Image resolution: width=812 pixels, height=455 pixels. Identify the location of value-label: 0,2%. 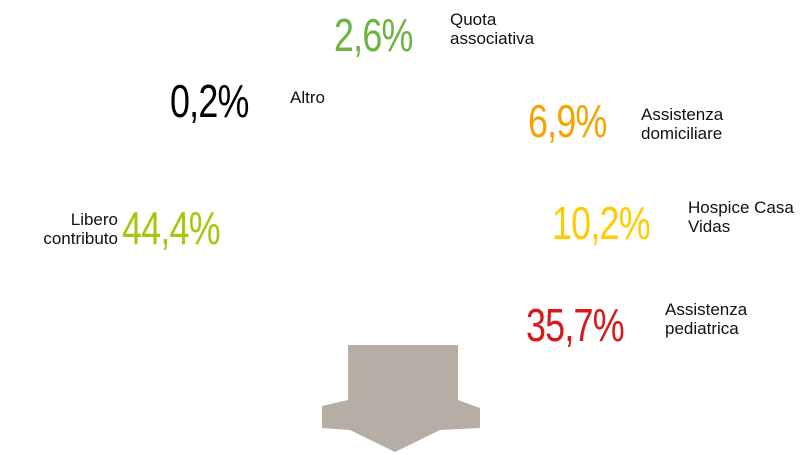
(209, 101).